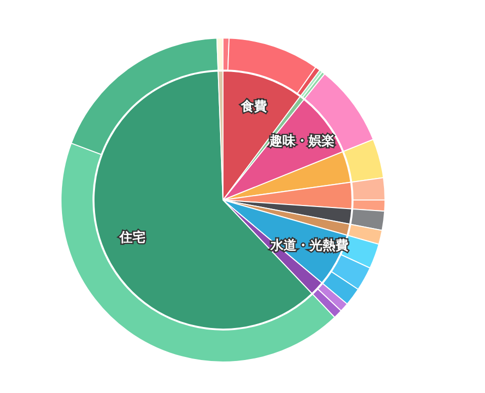 The image size is (485, 393). I want to click on slice-label: 趣味・娯楽, so click(301, 142).